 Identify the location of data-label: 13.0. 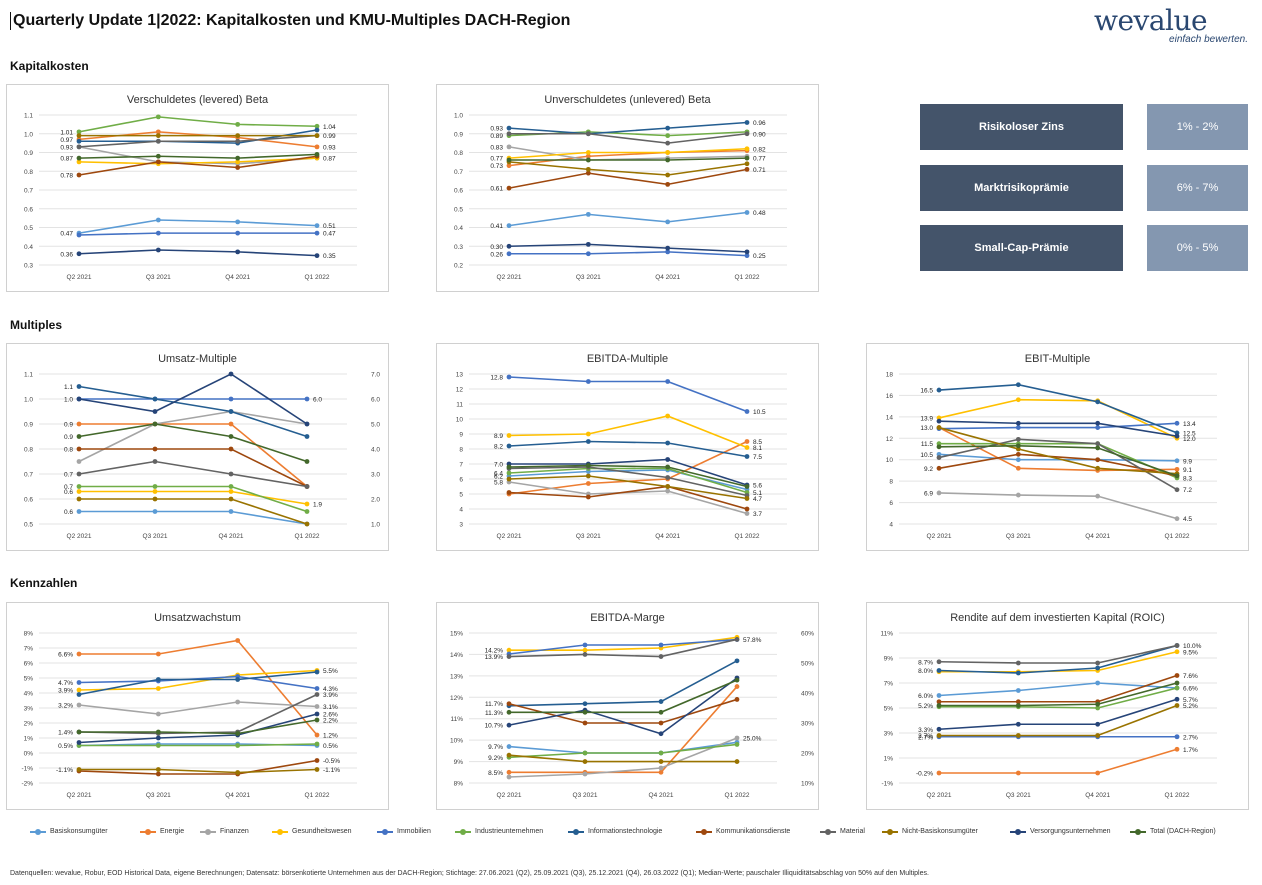
(926, 428).